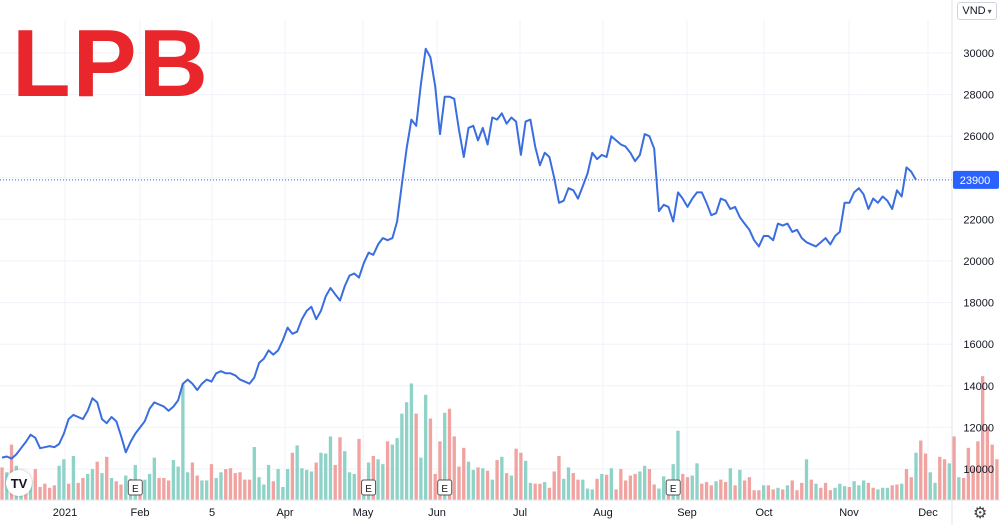 The height and width of the screenshot is (525, 1000). I want to click on price-tick-label: 30000, so click(978, 54).